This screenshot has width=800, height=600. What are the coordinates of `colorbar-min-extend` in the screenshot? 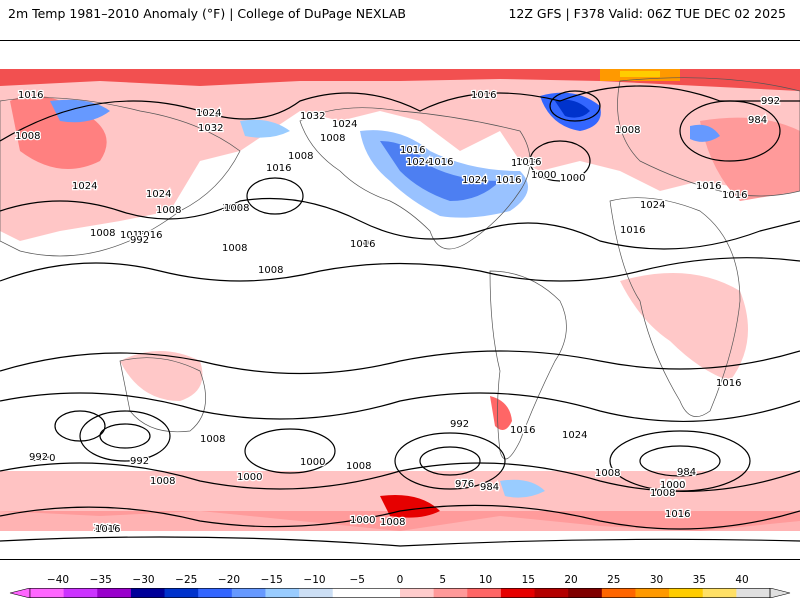 It's located at (20, 593).